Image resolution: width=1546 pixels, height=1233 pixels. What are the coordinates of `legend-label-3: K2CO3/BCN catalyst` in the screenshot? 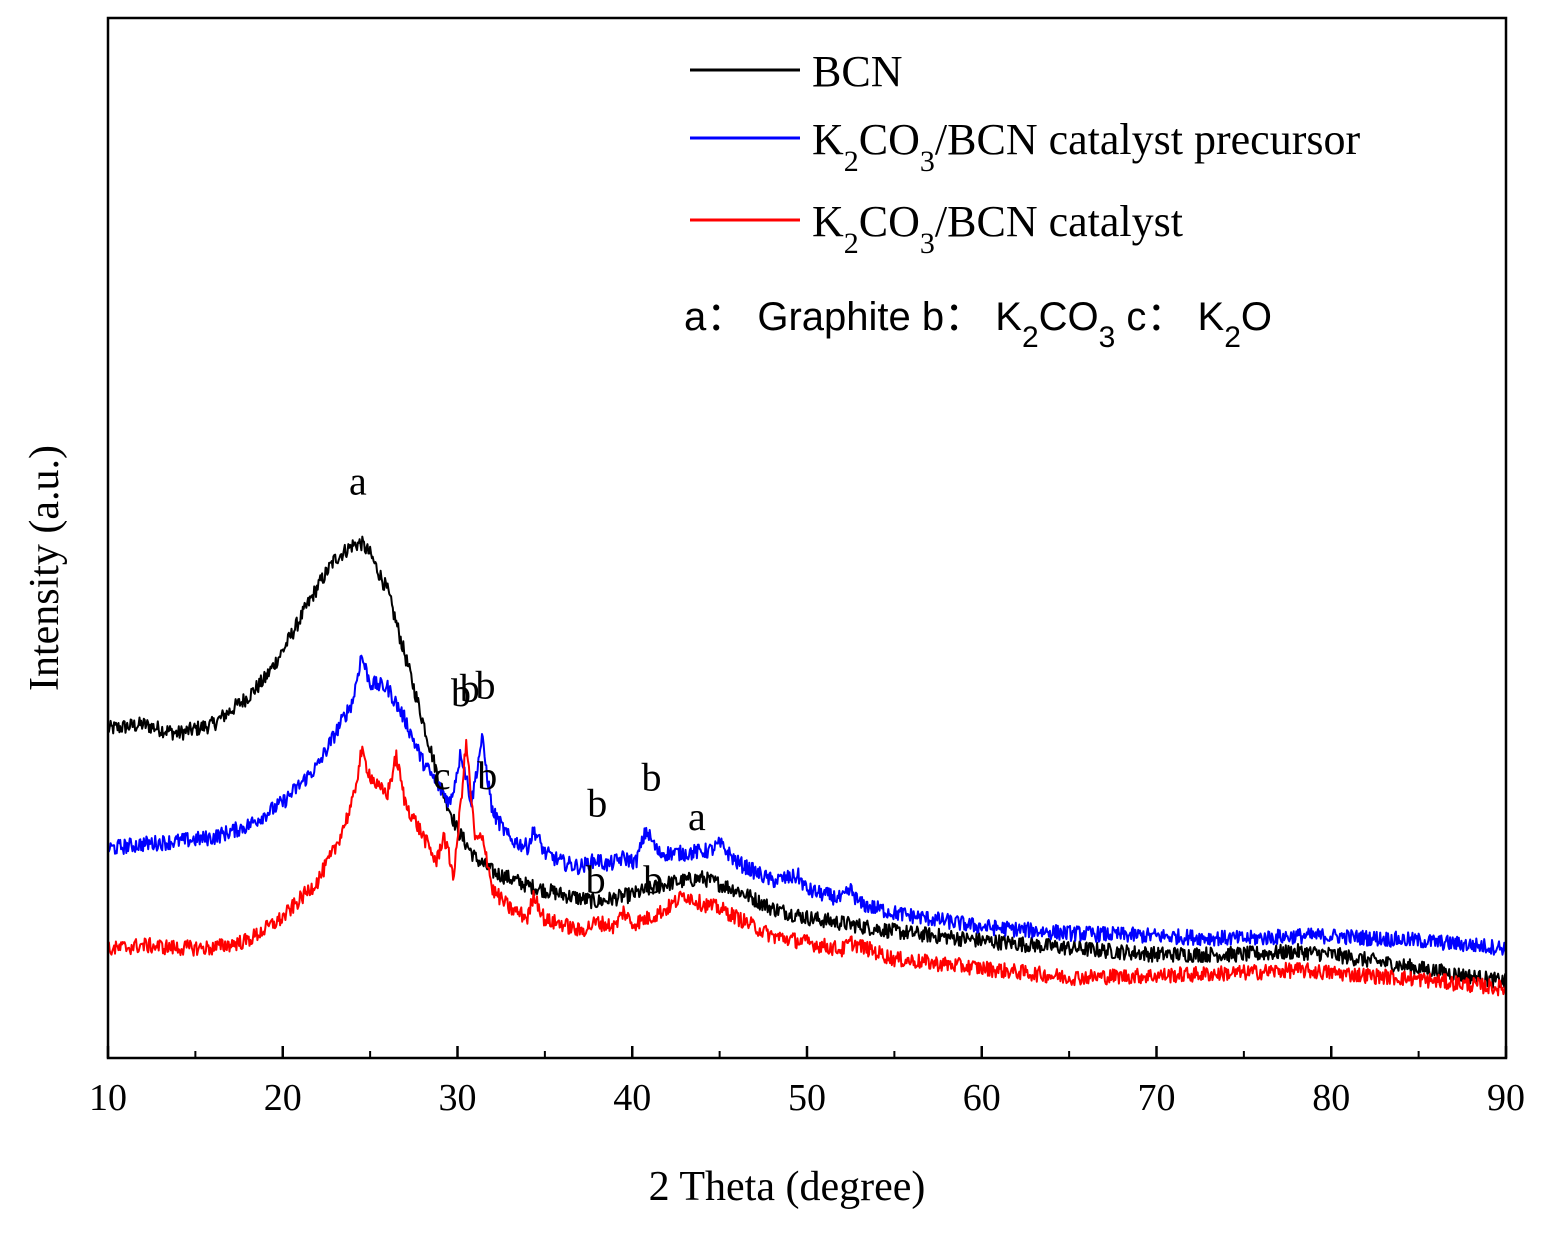 It's located at (997, 228).